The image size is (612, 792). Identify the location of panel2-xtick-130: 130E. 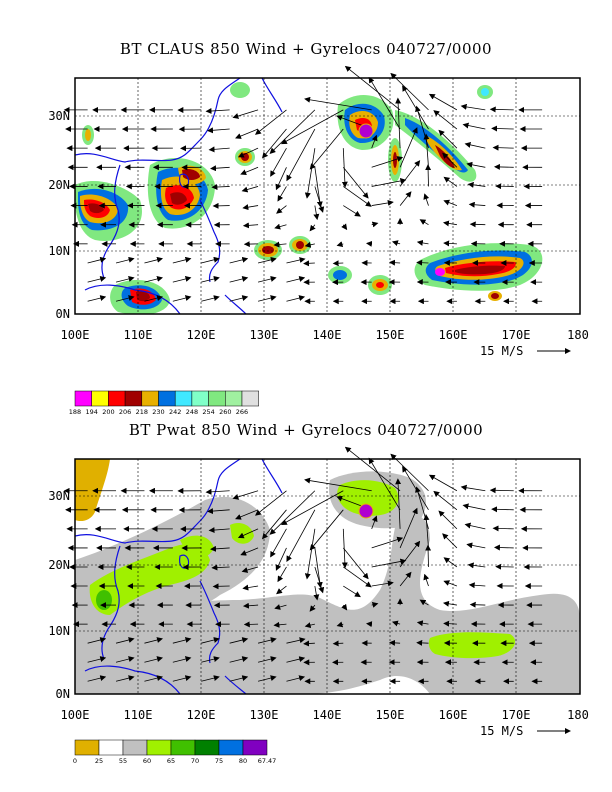
(264, 715).